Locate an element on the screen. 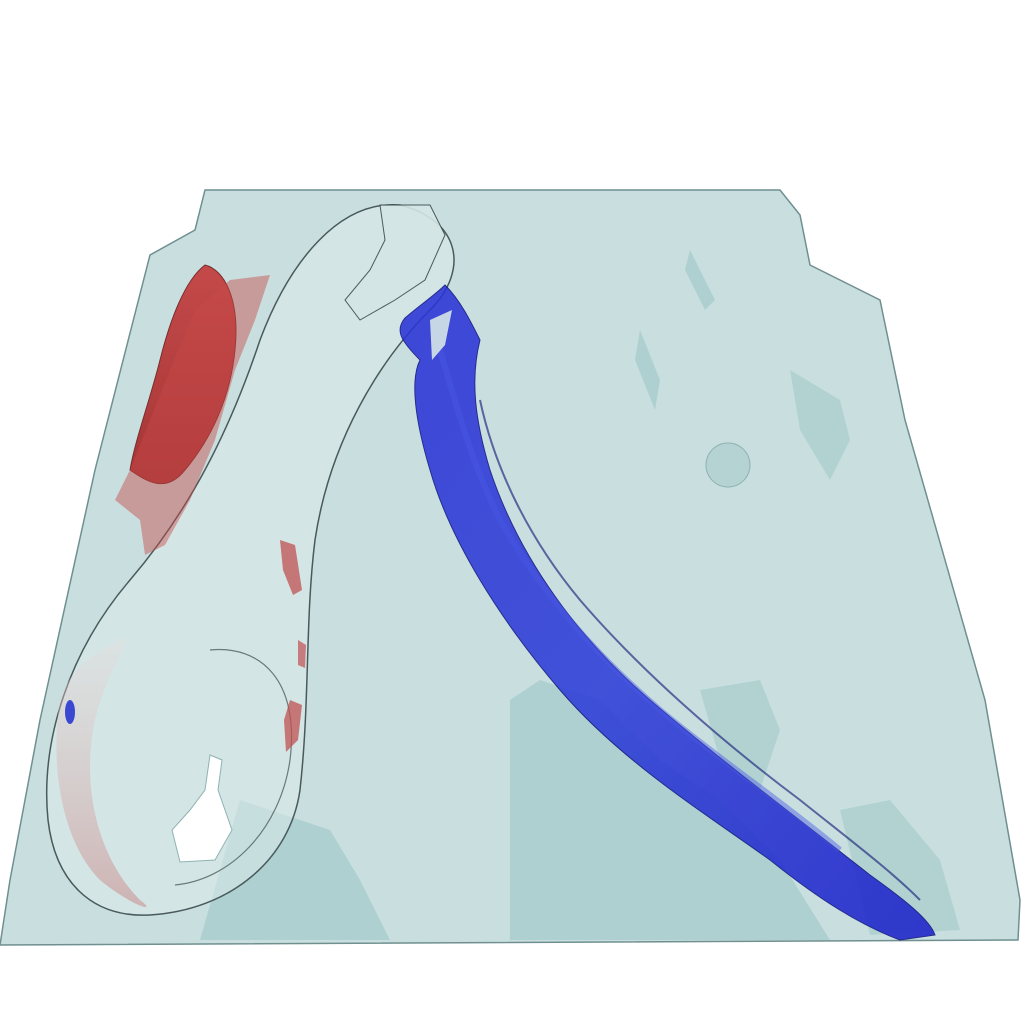 The image size is (1024, 1024). negative-structure-halo is located at coordinates (192, 415).